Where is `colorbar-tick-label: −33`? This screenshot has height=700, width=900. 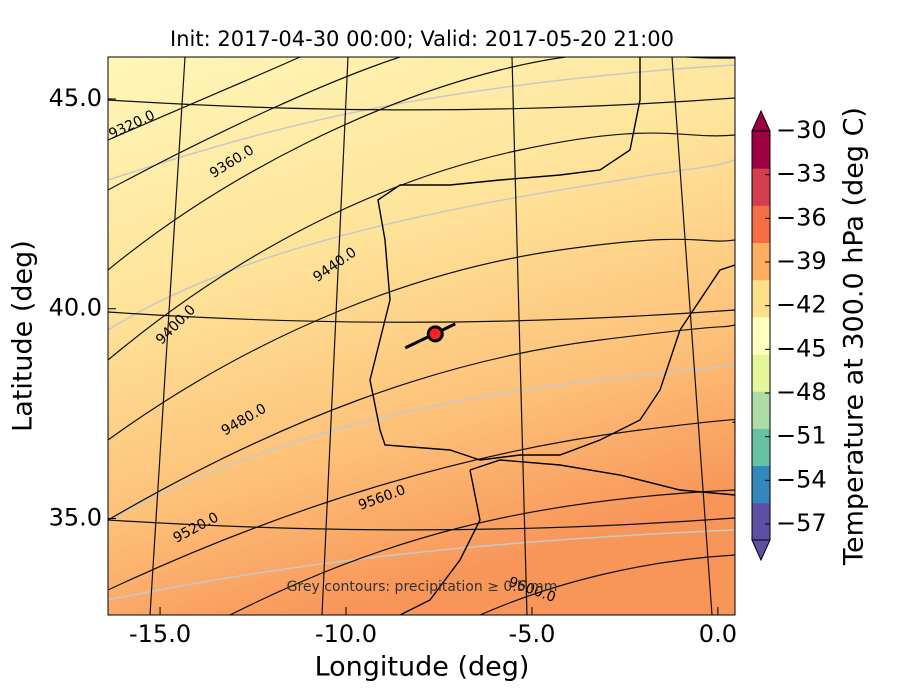
colorbar-tick-label: −33 is located at coordinates (801, 174).